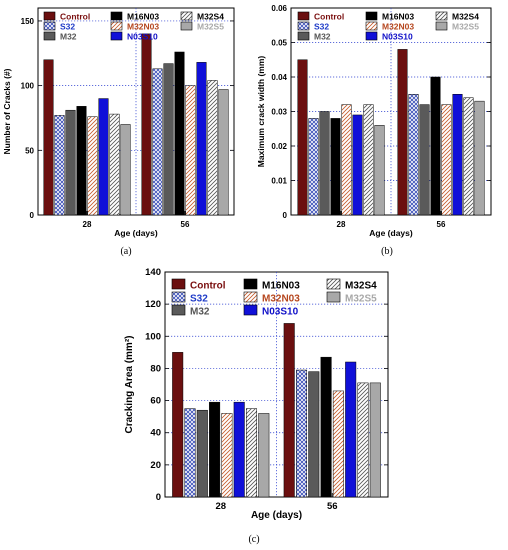 This screenshot has width=508, height=550. I want to click on y-tick-label: 120, so click(153, 304).